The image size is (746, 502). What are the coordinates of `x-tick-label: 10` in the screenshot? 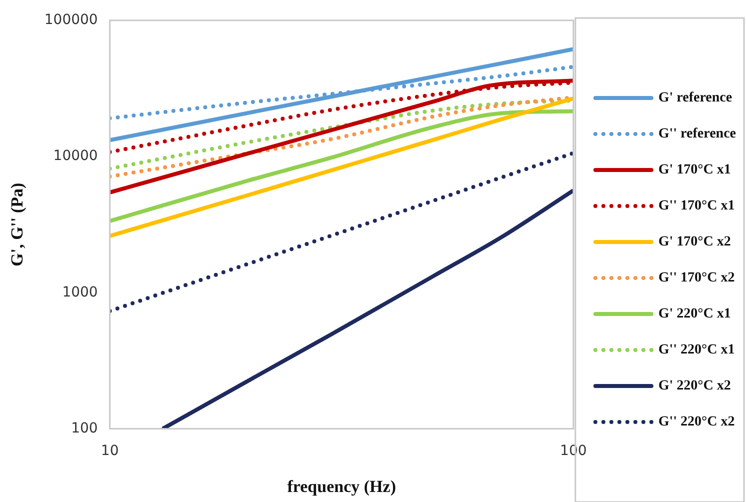 It's located at (109, 450).